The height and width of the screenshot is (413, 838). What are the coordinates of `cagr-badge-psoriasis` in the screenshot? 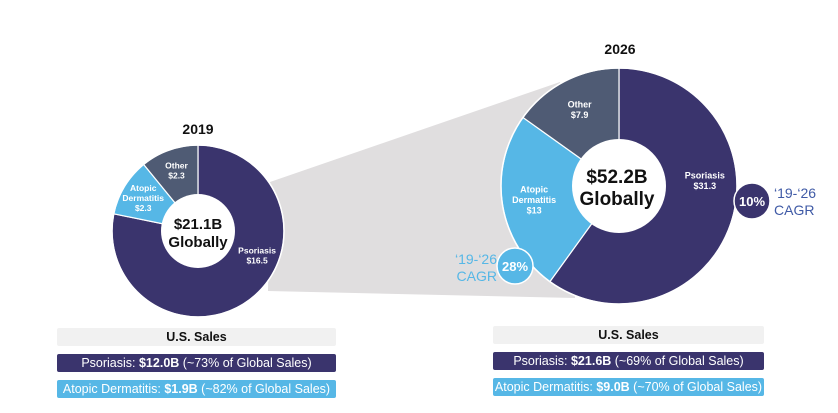 It's located at (752, 201).